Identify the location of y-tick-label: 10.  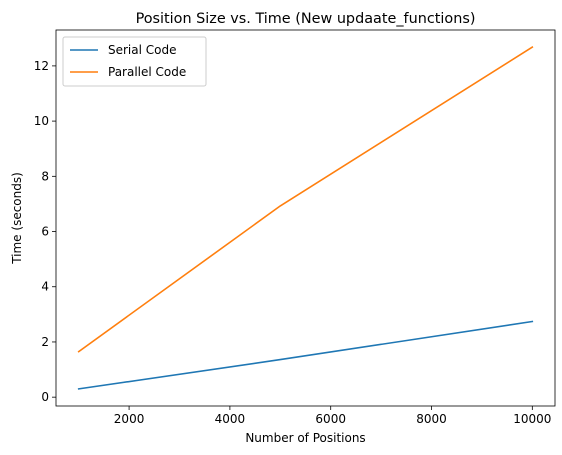
(41, 121).